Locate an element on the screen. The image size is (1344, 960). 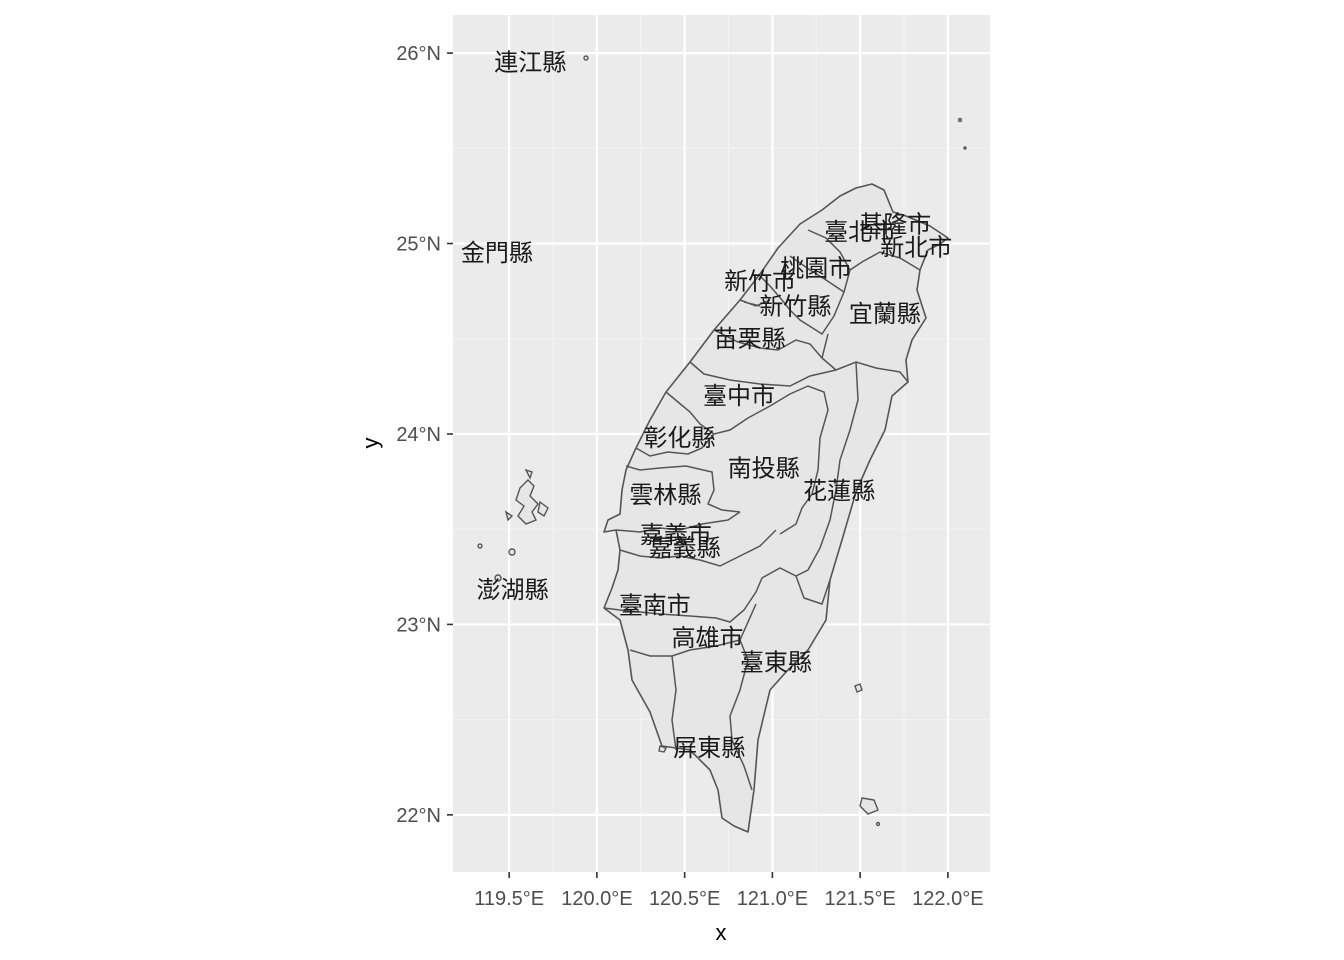
county-label: 苗栗縣 is located at coordinates (750, 339).